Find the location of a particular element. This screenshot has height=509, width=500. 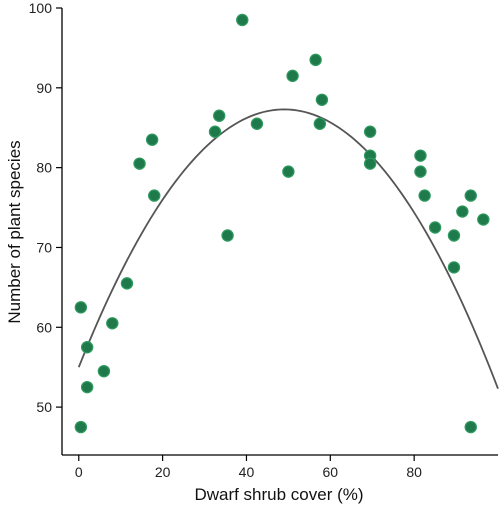

y-tick-label: 60 is located at coordinates (44, 327).